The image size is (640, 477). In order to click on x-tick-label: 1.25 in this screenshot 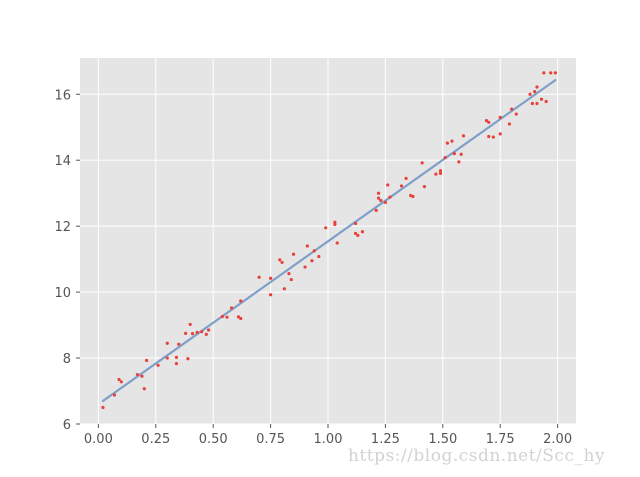, I will do `click(385, 439)`.